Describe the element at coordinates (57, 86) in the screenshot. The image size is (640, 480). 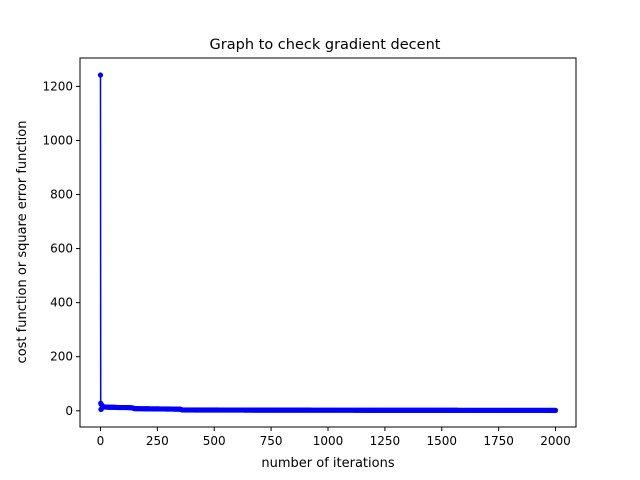
I see `y-tick-label: 1200` at that location.